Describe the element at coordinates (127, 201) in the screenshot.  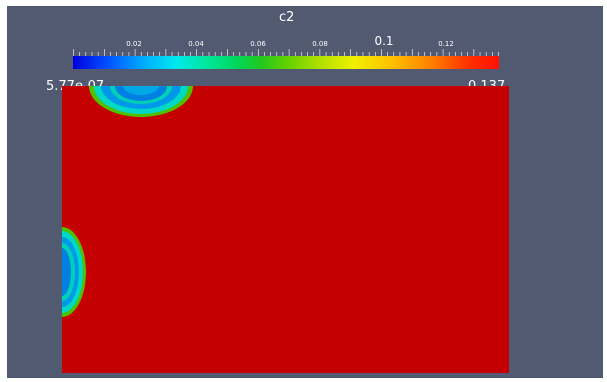
I see `field-contours` at that location.